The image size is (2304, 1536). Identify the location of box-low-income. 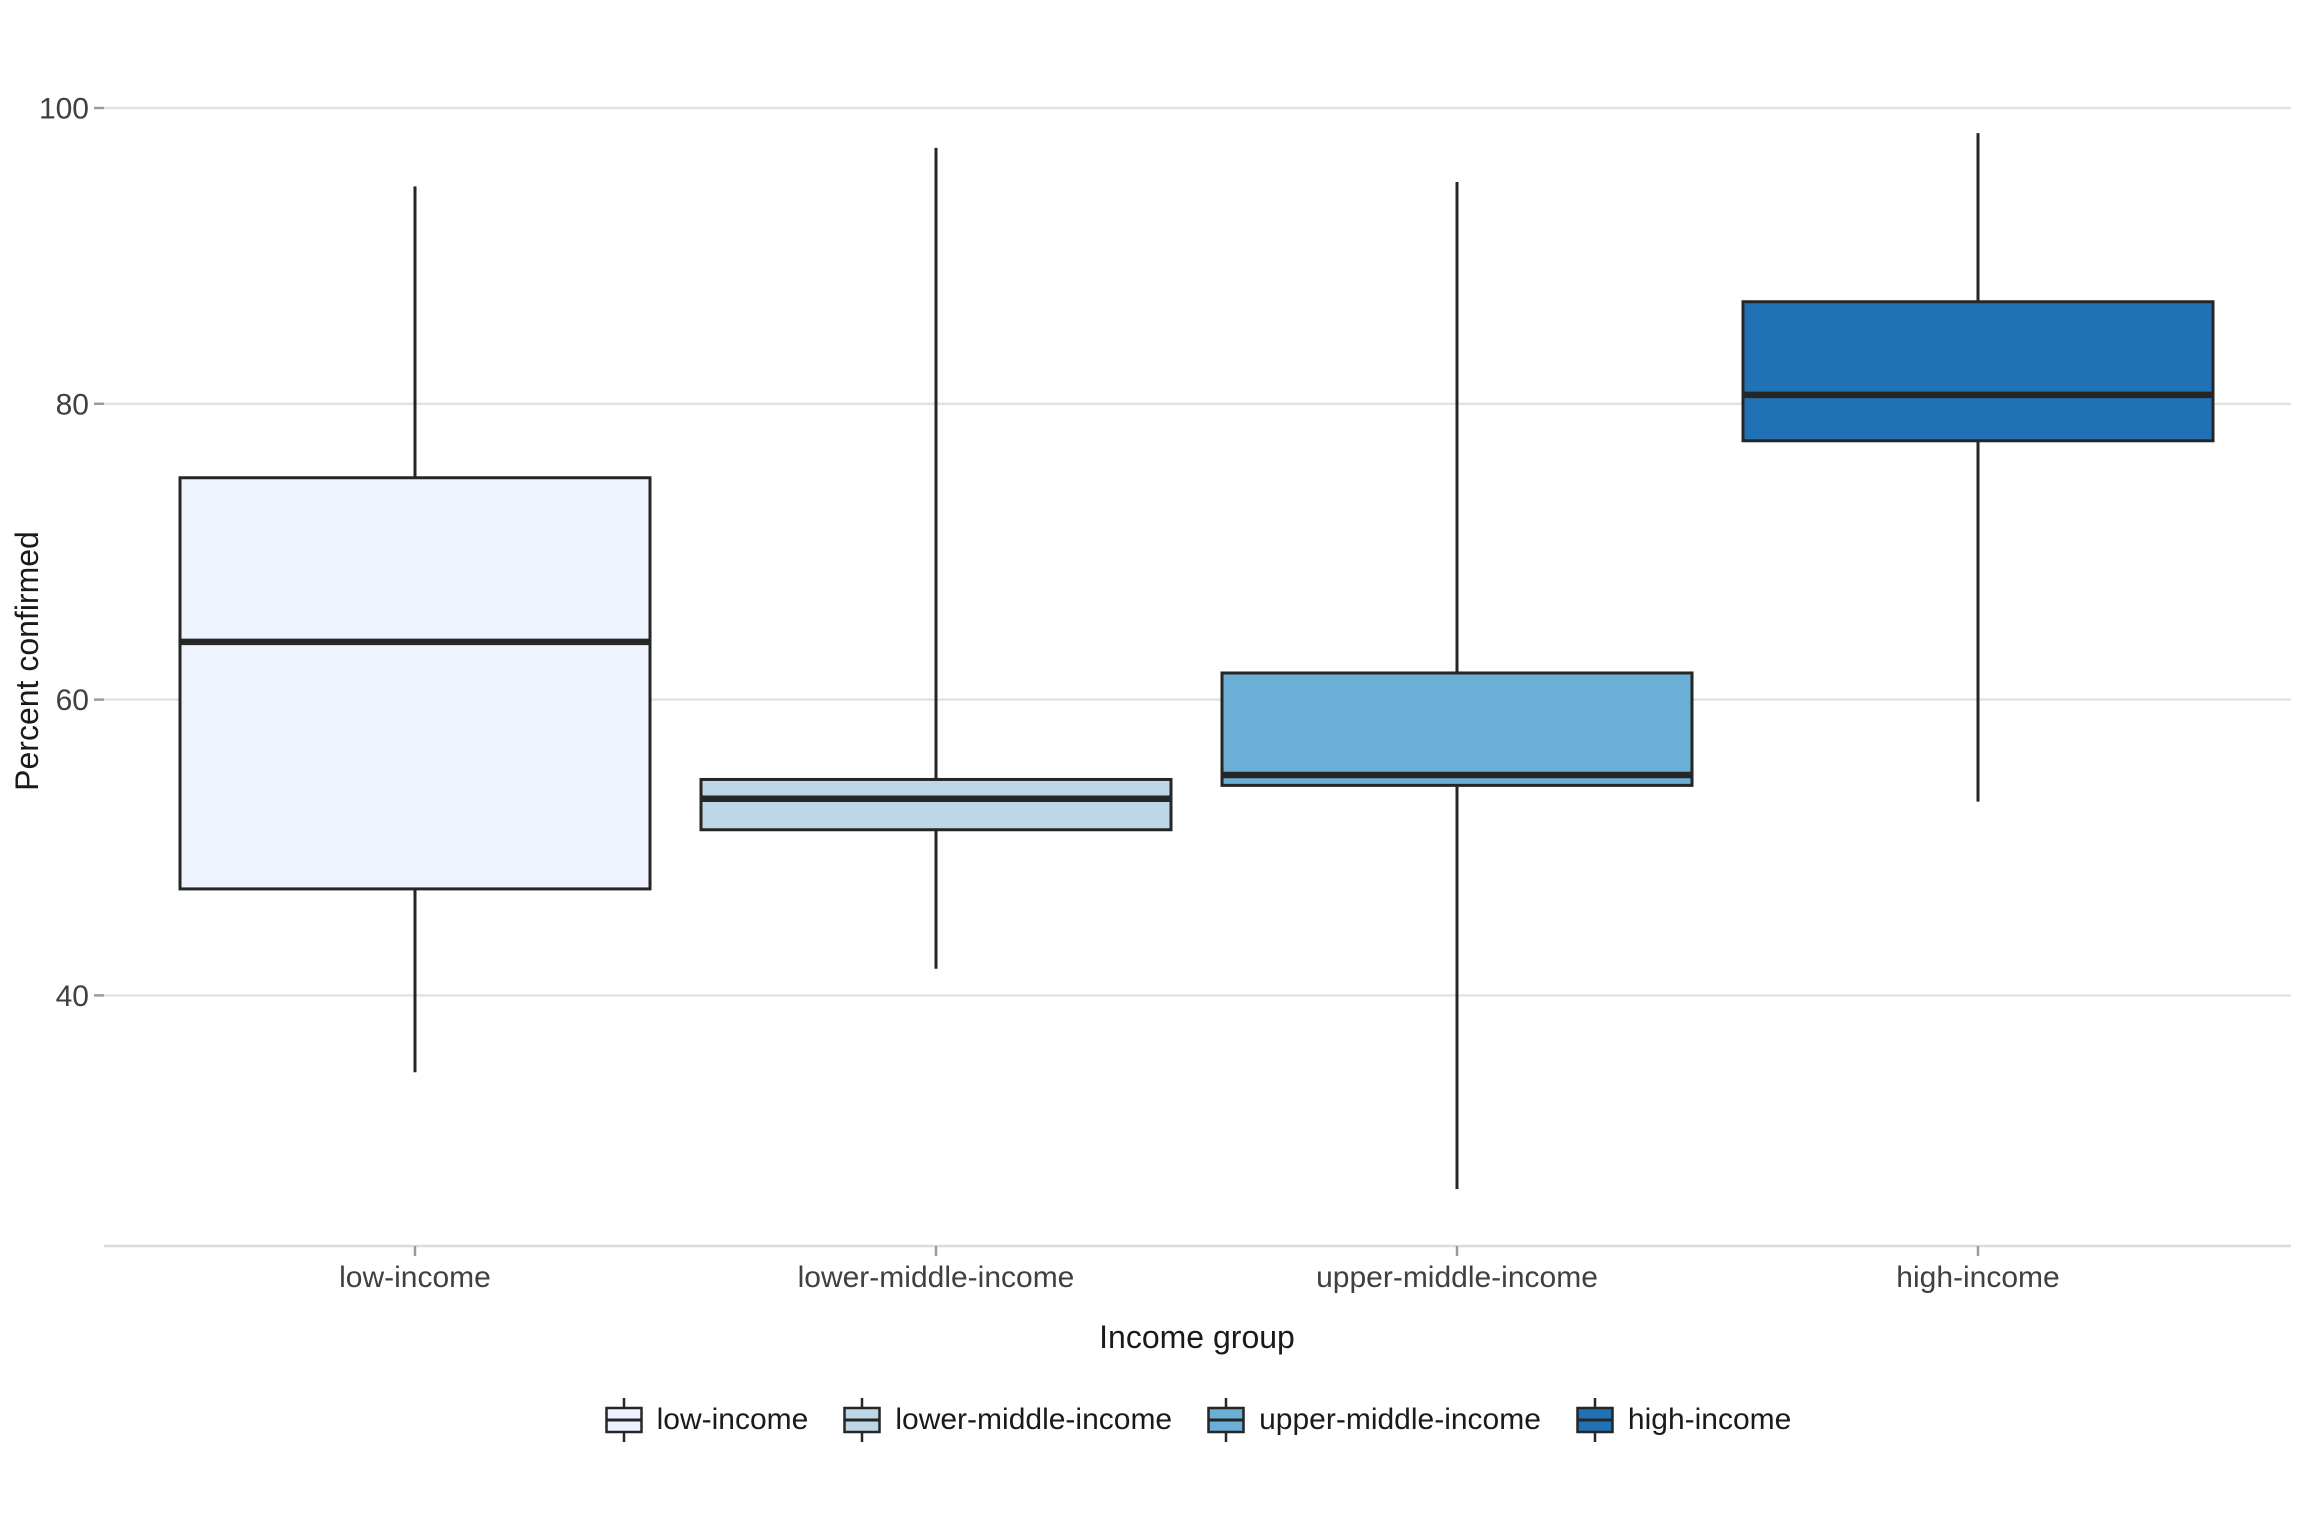
(415, 629).